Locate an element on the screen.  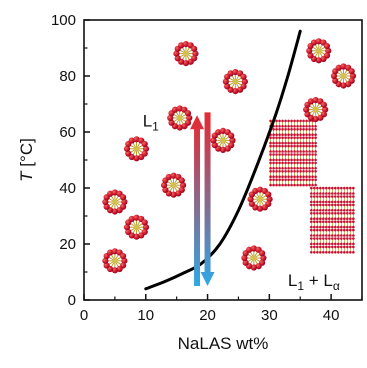
region-label-l1-main: L is located at coordinates (147, 120).